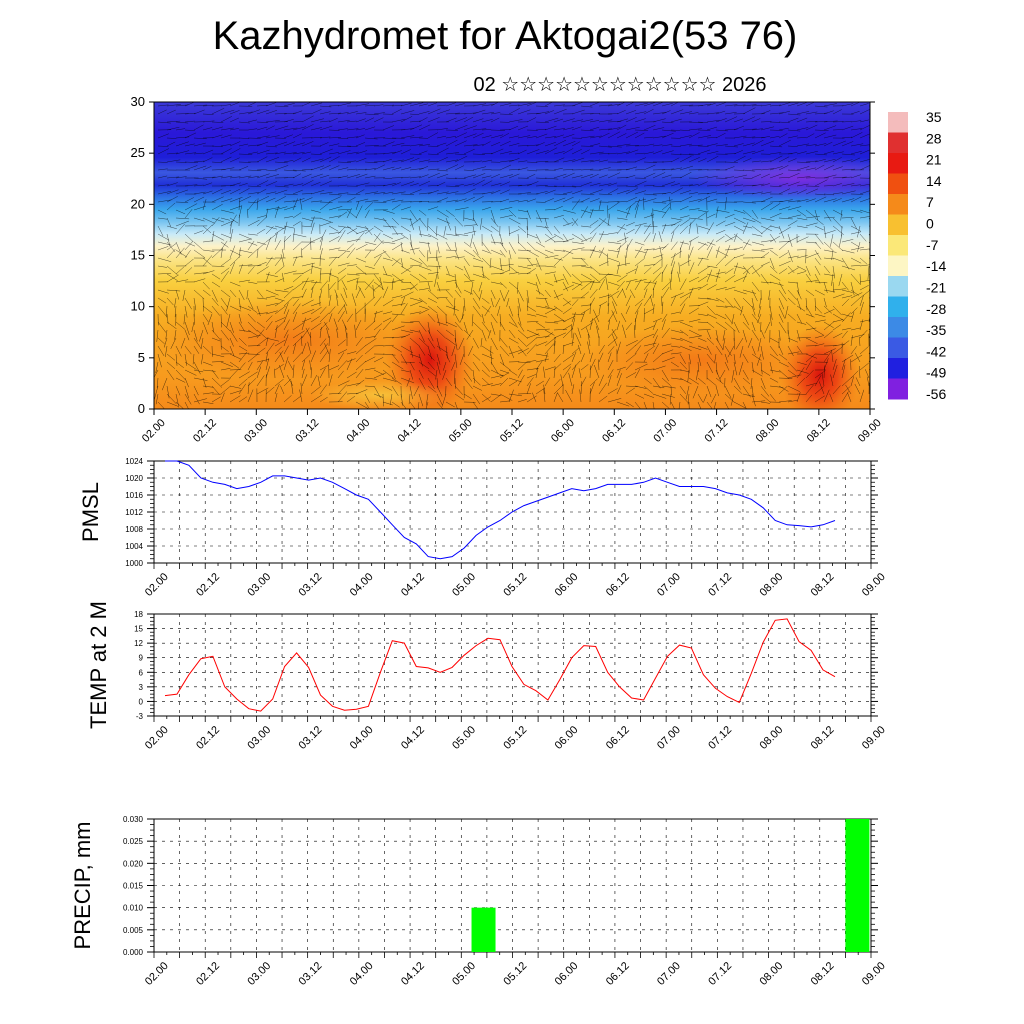 Image resolution: width=1024 pixels, height=1024 pixels. I want to click on colorbar-swatch, so click(898, 368).